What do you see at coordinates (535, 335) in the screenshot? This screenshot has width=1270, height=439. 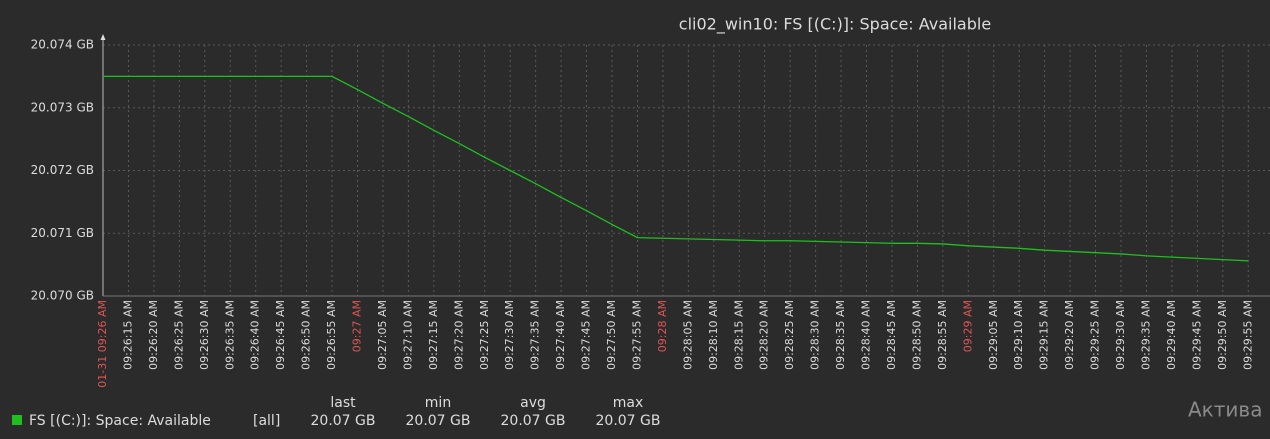 I see `x-tick-label: 09:27:35 AM` at bounding box center [535, 335].